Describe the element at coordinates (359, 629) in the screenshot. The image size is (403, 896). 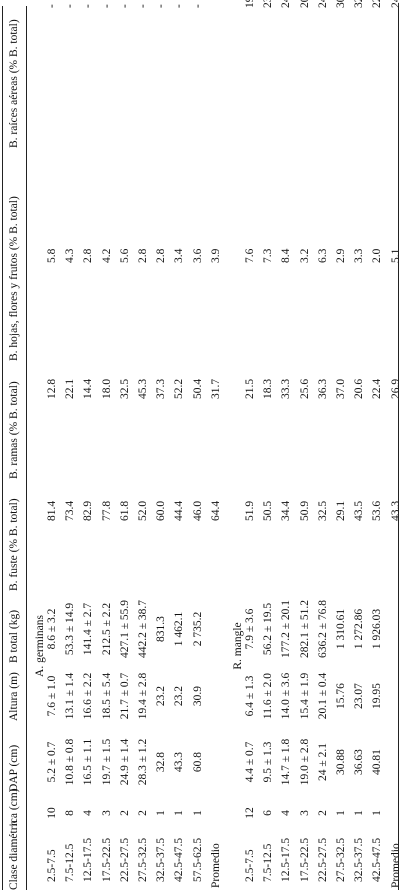
I see `table-cell: 1 272.86` at that location.